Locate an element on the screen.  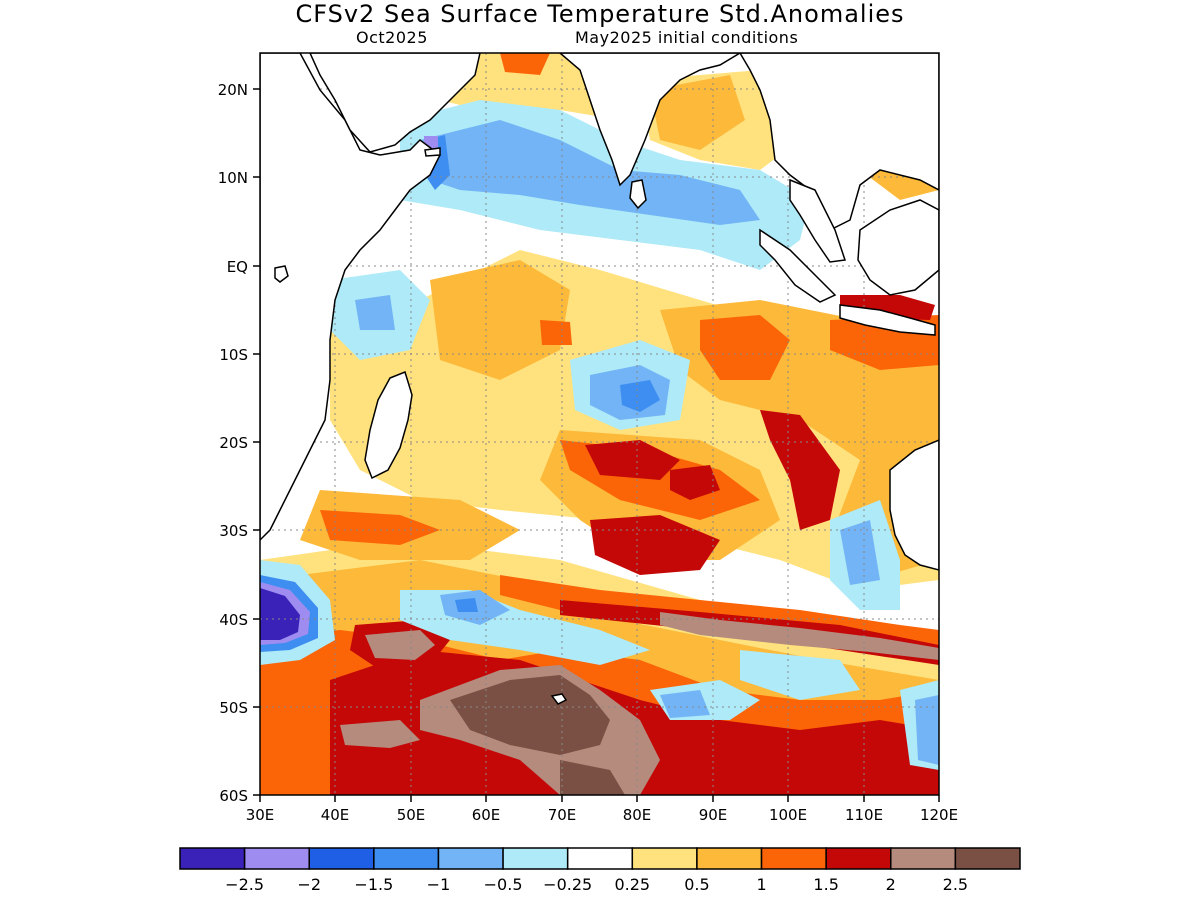
colorbar-label: −1.5 is located at coordinates (373, 884).